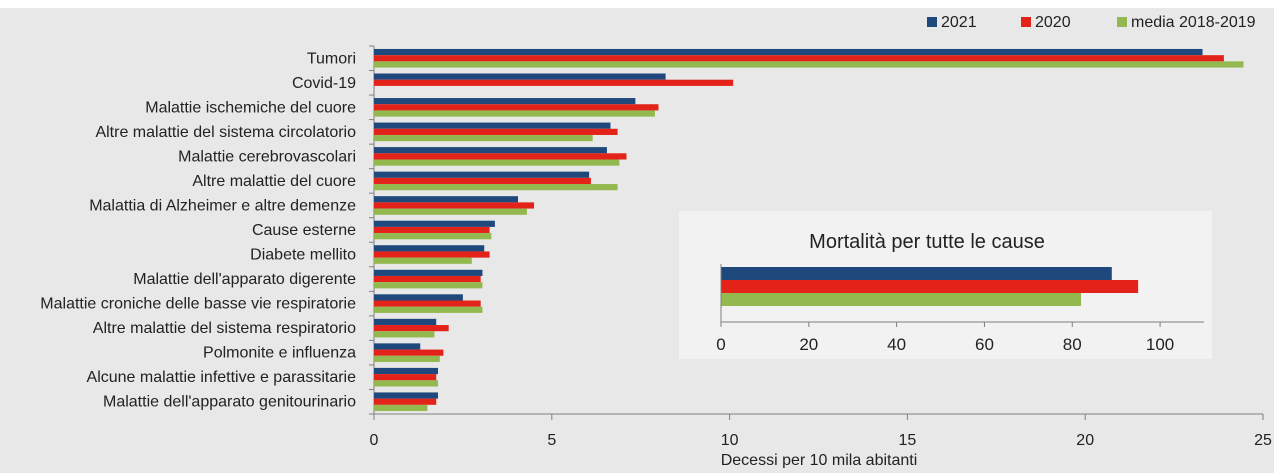 Image resolution: width=1274 pixels, height=473 pixels. I want to click on inset-bar-2020, so click(930, 286).